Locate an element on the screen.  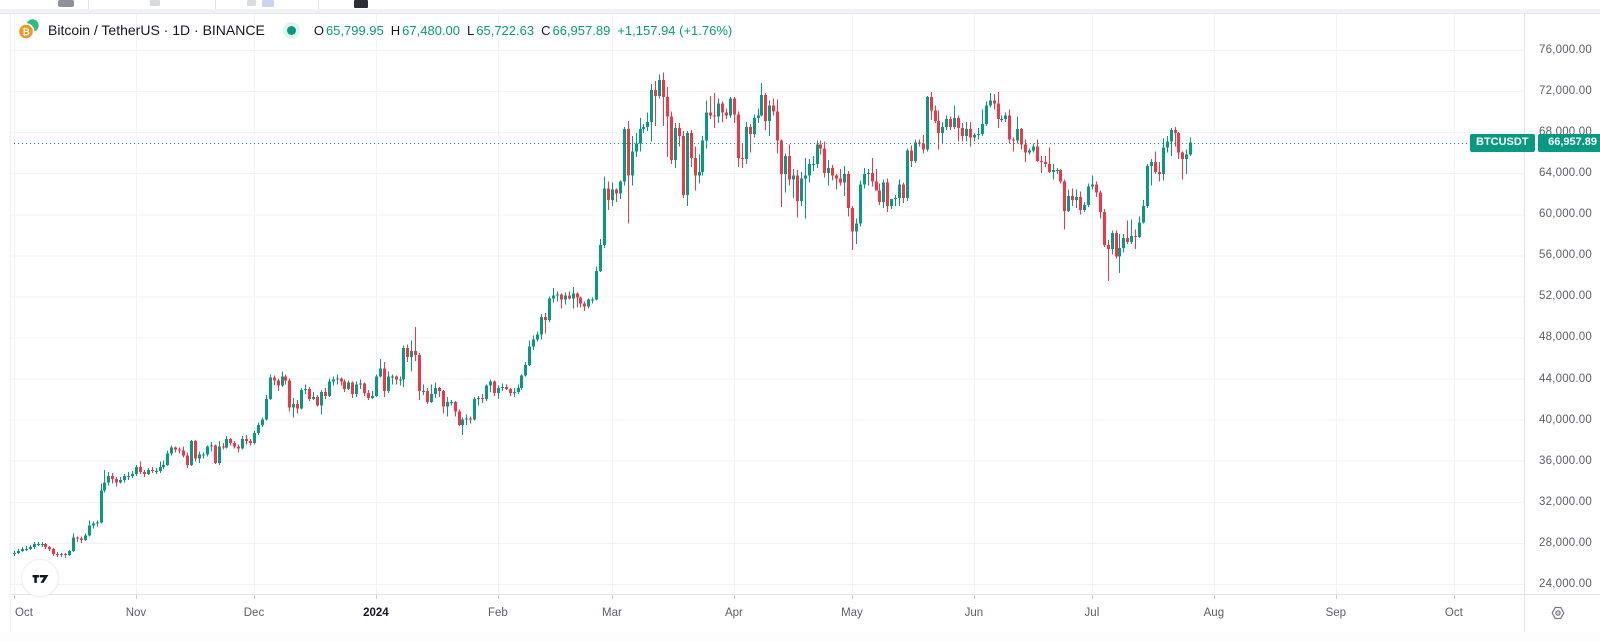
tradingview-logo-glyph is located at coordinates (40, 578).